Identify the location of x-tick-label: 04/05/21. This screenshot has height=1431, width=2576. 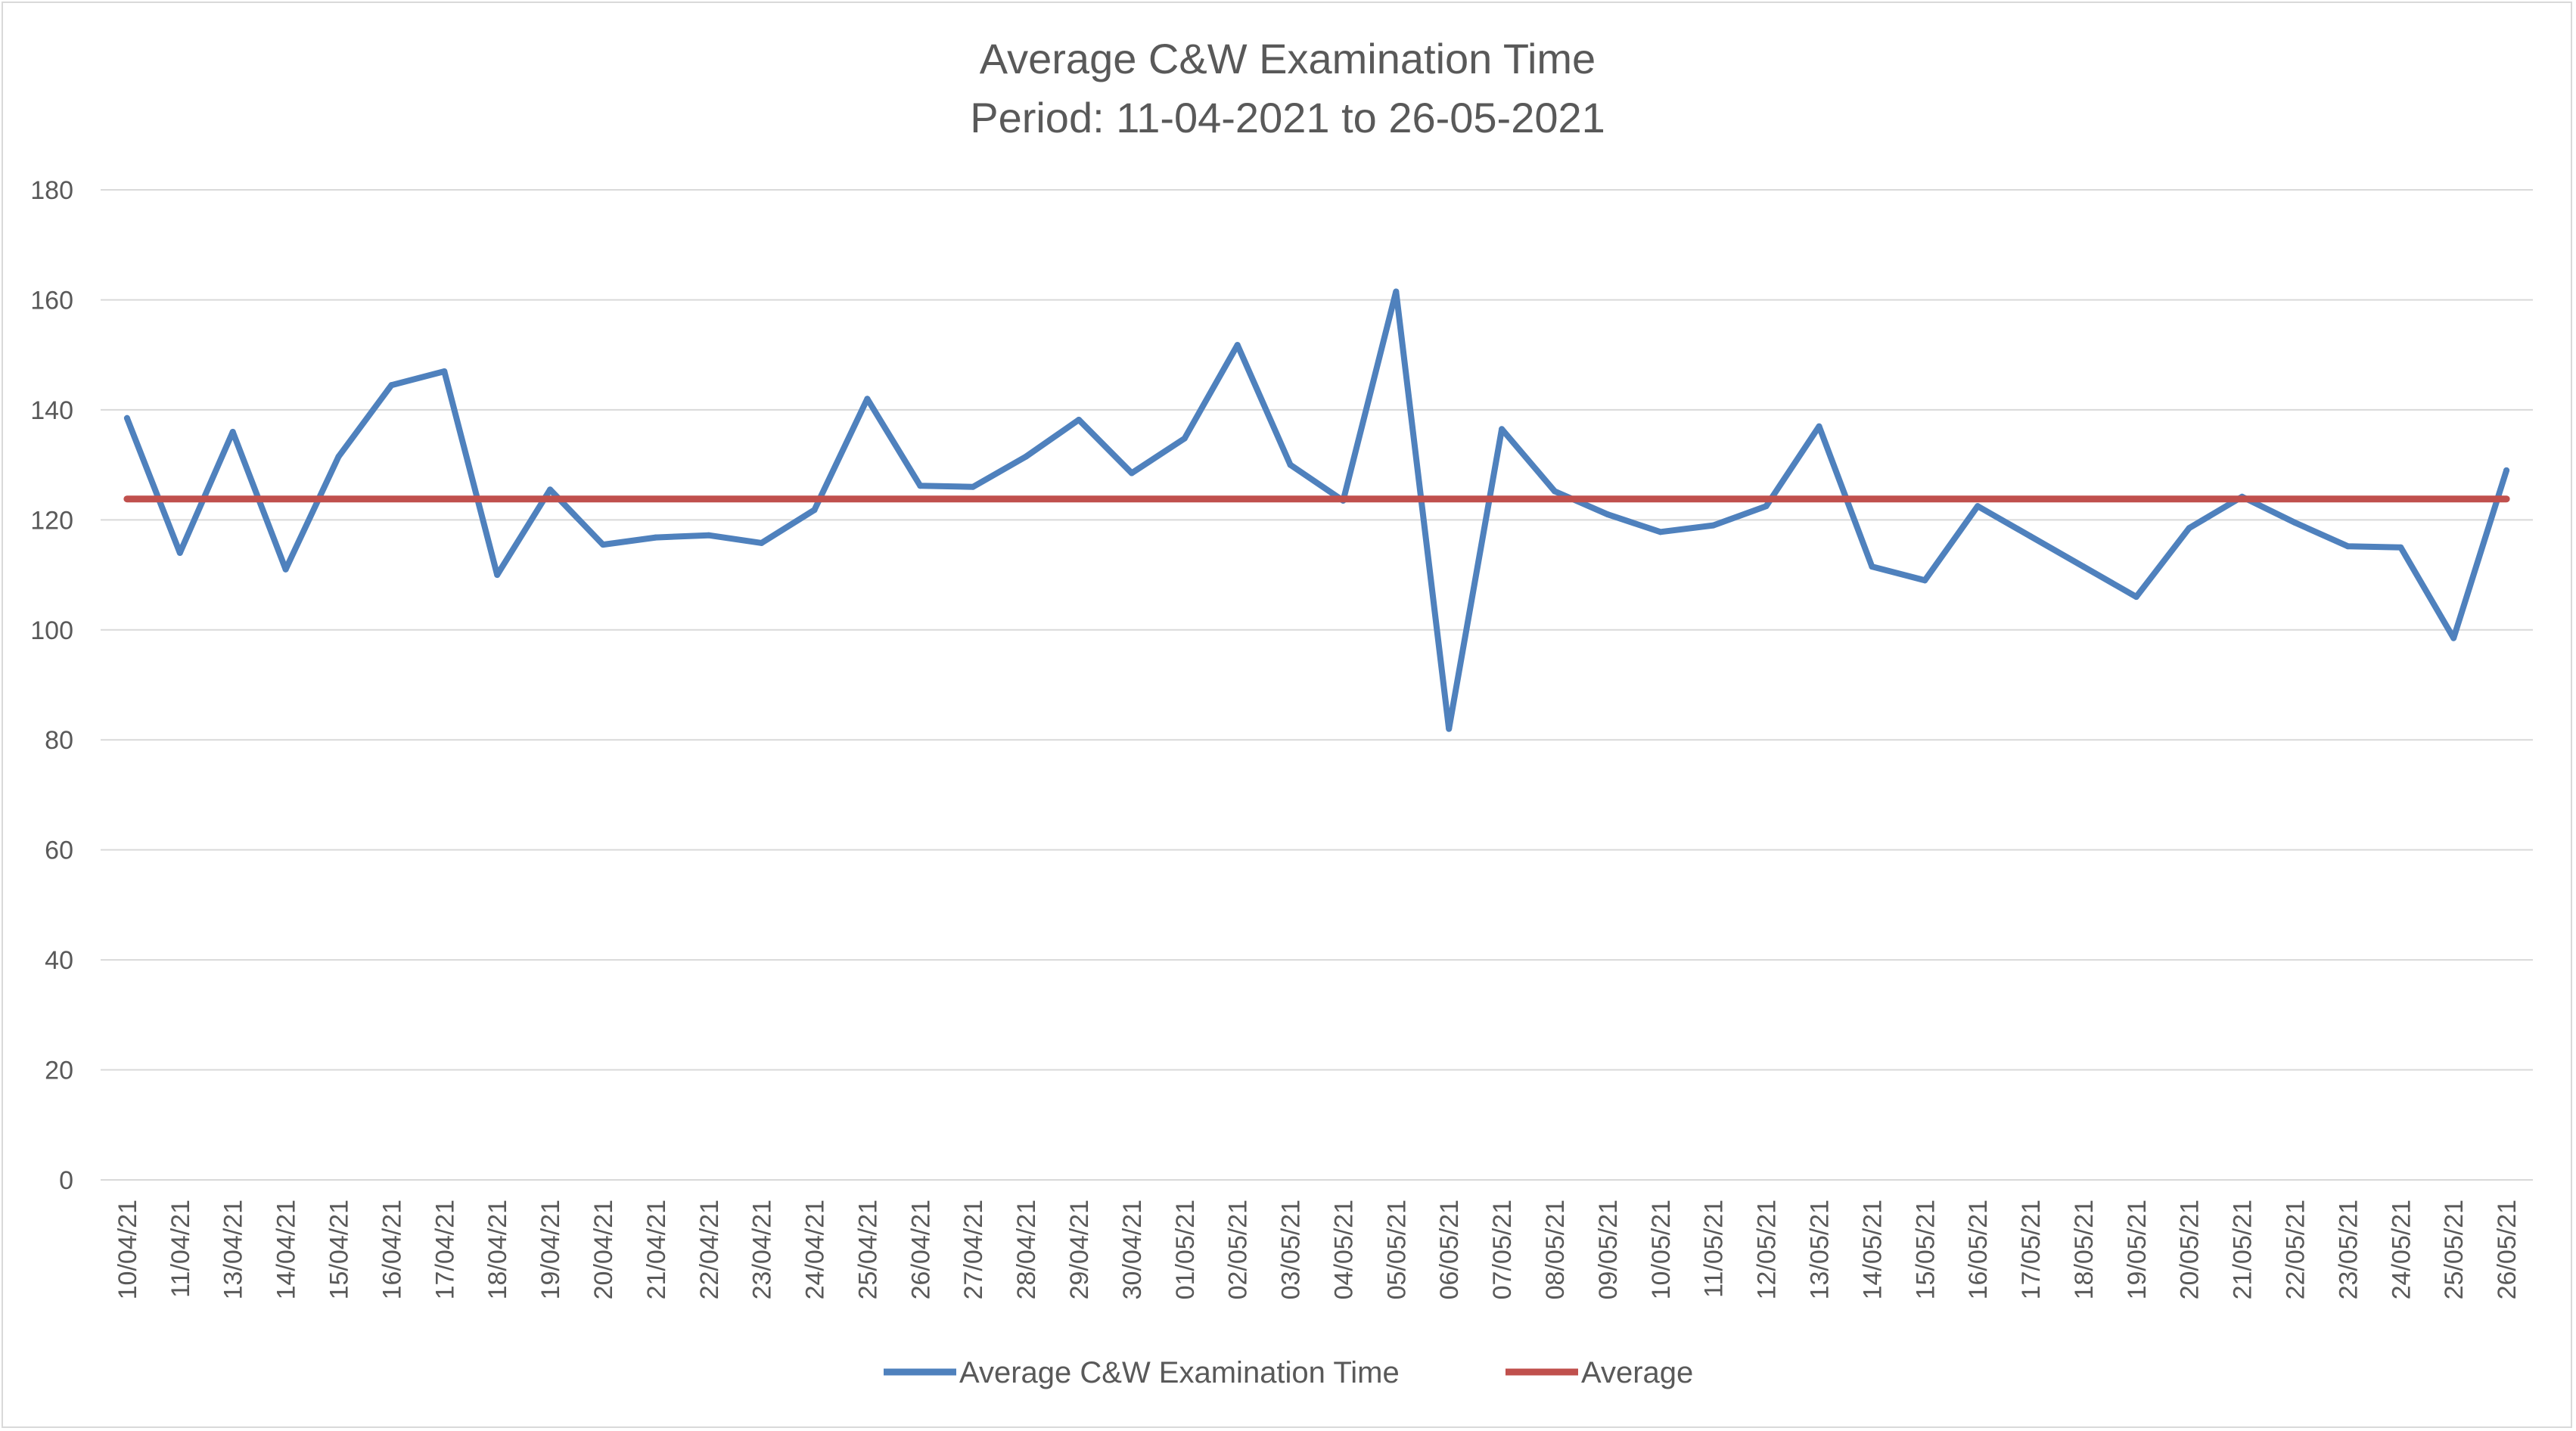
(1343, 1249).